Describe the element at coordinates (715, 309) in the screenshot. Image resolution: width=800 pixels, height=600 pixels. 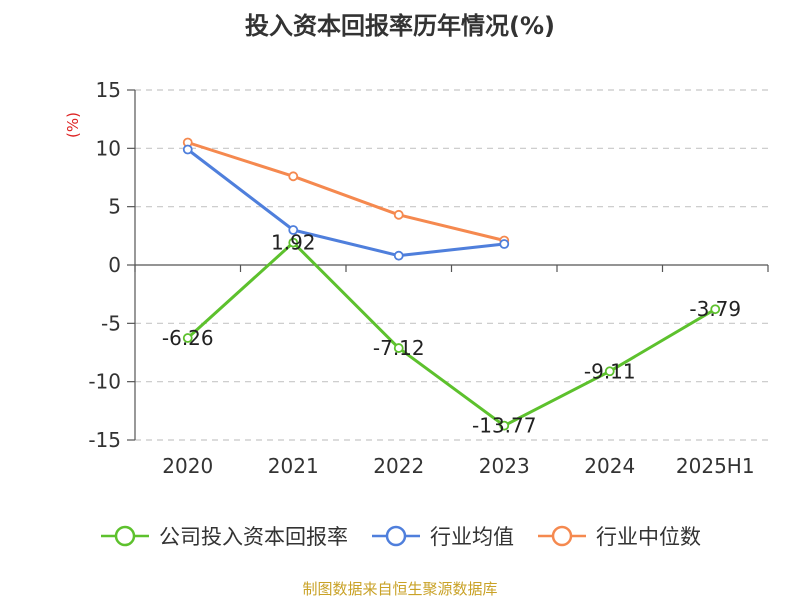
I see `data-label: -3.79` at that location.